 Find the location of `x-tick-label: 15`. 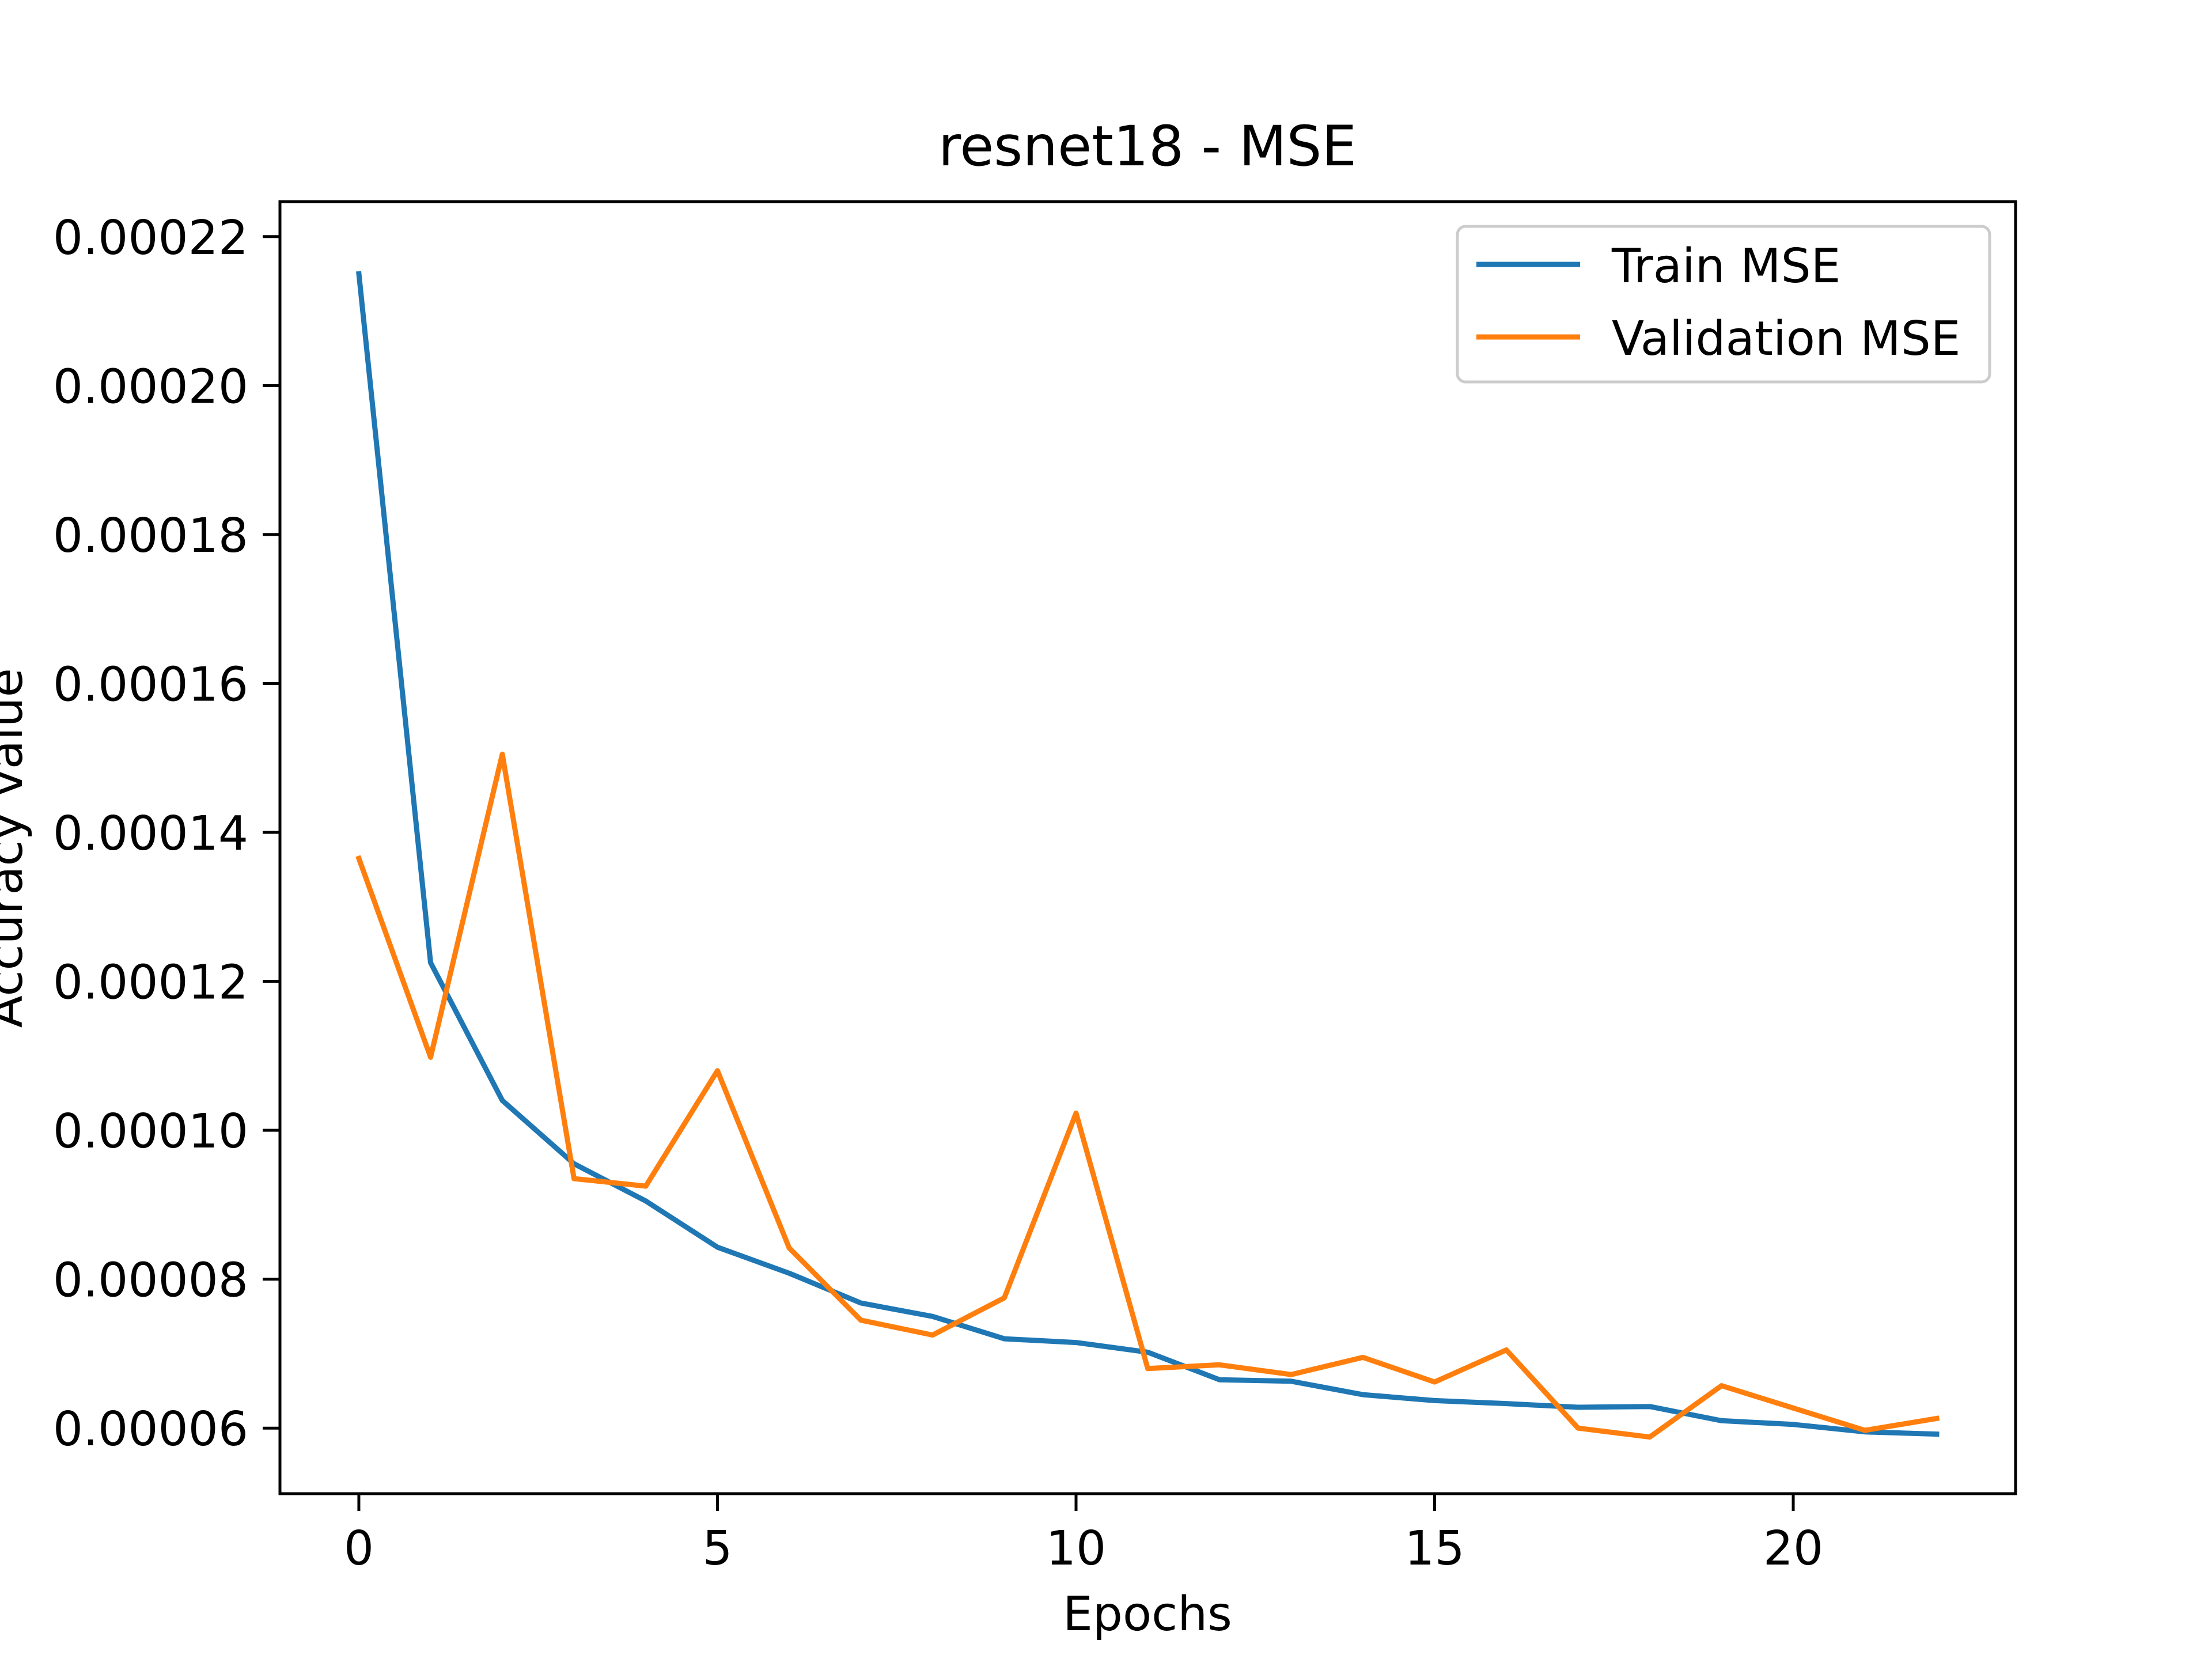

x-tick-label: 15 is located at coordinates (1434, 1548).